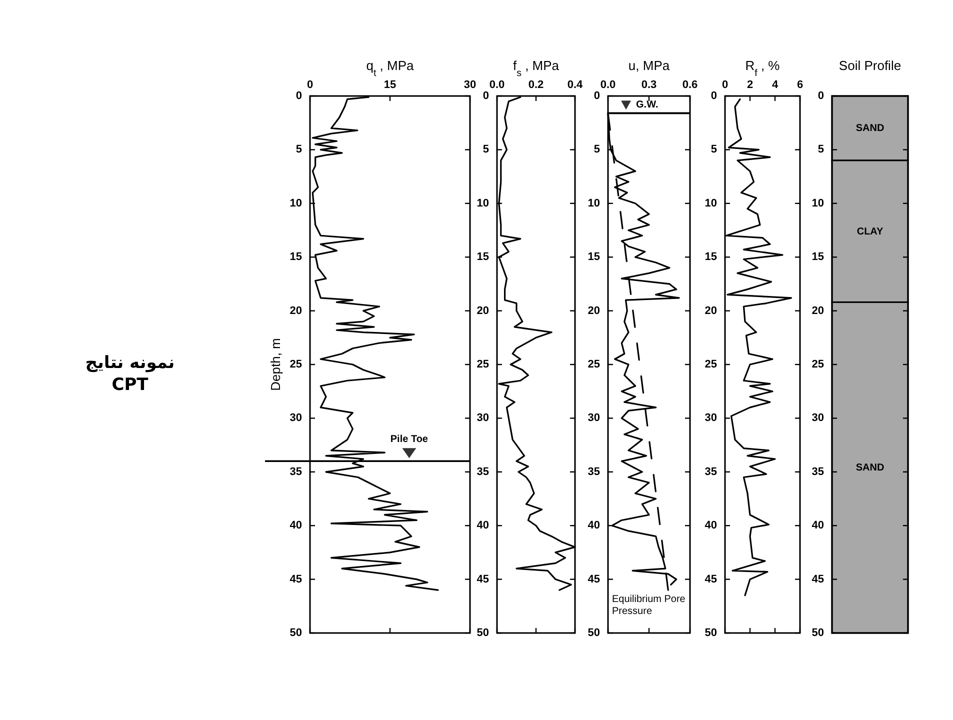 The height and width of the screenshot is (720, 953). Describe the element at coordinates (575, 85) in the screenshot. I see `x-tick-label: 0.4` at that location.